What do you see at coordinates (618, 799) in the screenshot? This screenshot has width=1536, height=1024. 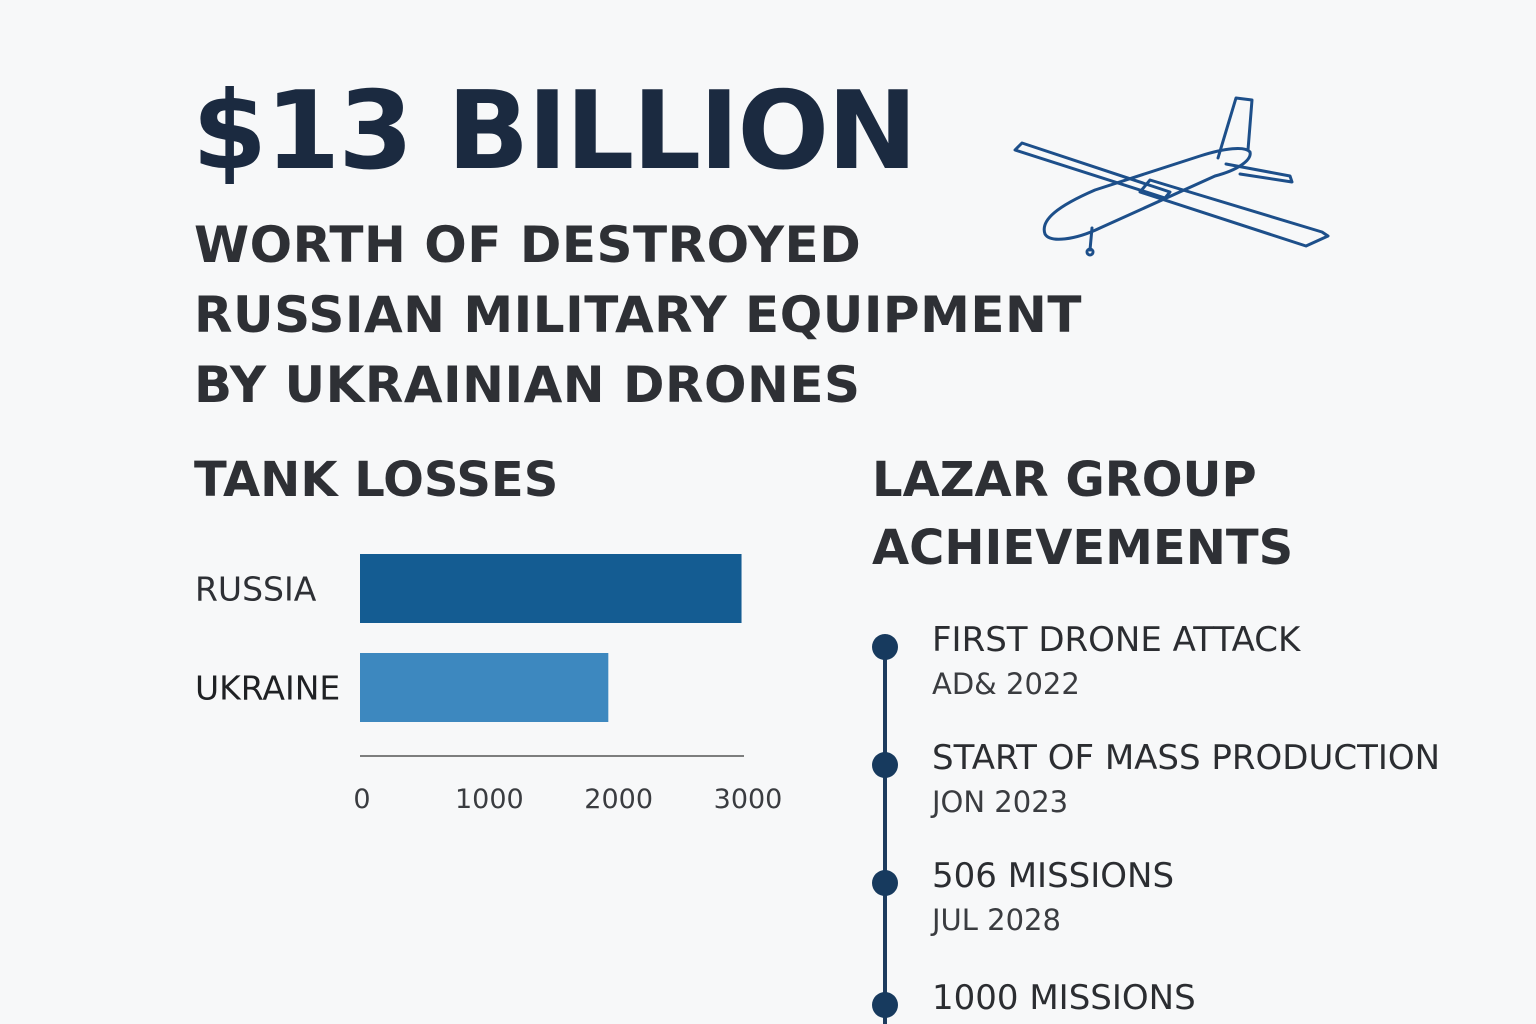 I see `x-tick-label: 2000` at bounding box center [618, 799].